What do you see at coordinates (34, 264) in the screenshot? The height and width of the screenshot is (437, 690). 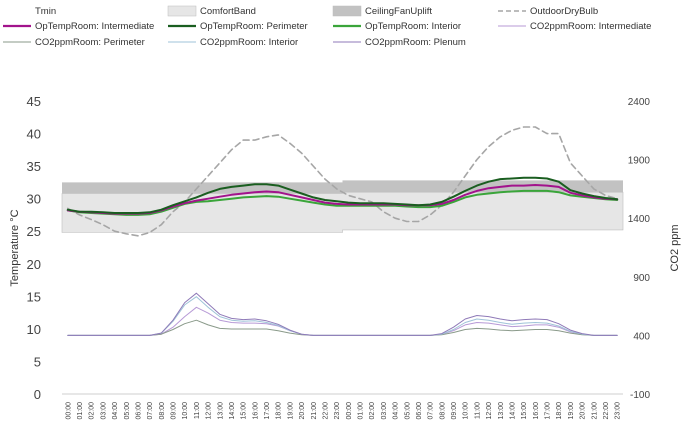 I see `y-tick-label: 20` at bounding box center [34, 264].